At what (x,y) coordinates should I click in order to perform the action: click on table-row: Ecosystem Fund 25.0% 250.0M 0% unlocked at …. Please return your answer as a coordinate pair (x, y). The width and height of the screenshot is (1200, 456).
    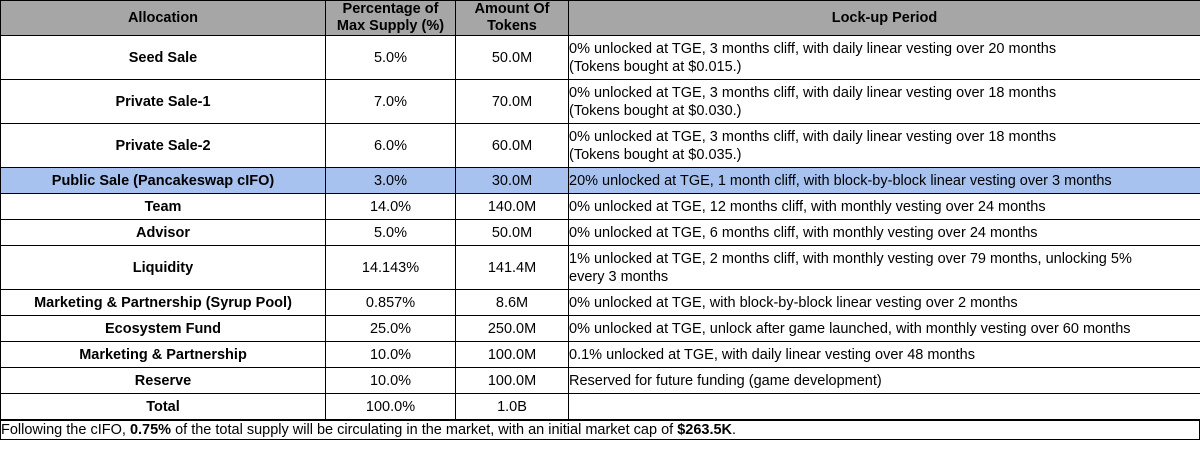
    Looking at the image, I should click on (600, 328).